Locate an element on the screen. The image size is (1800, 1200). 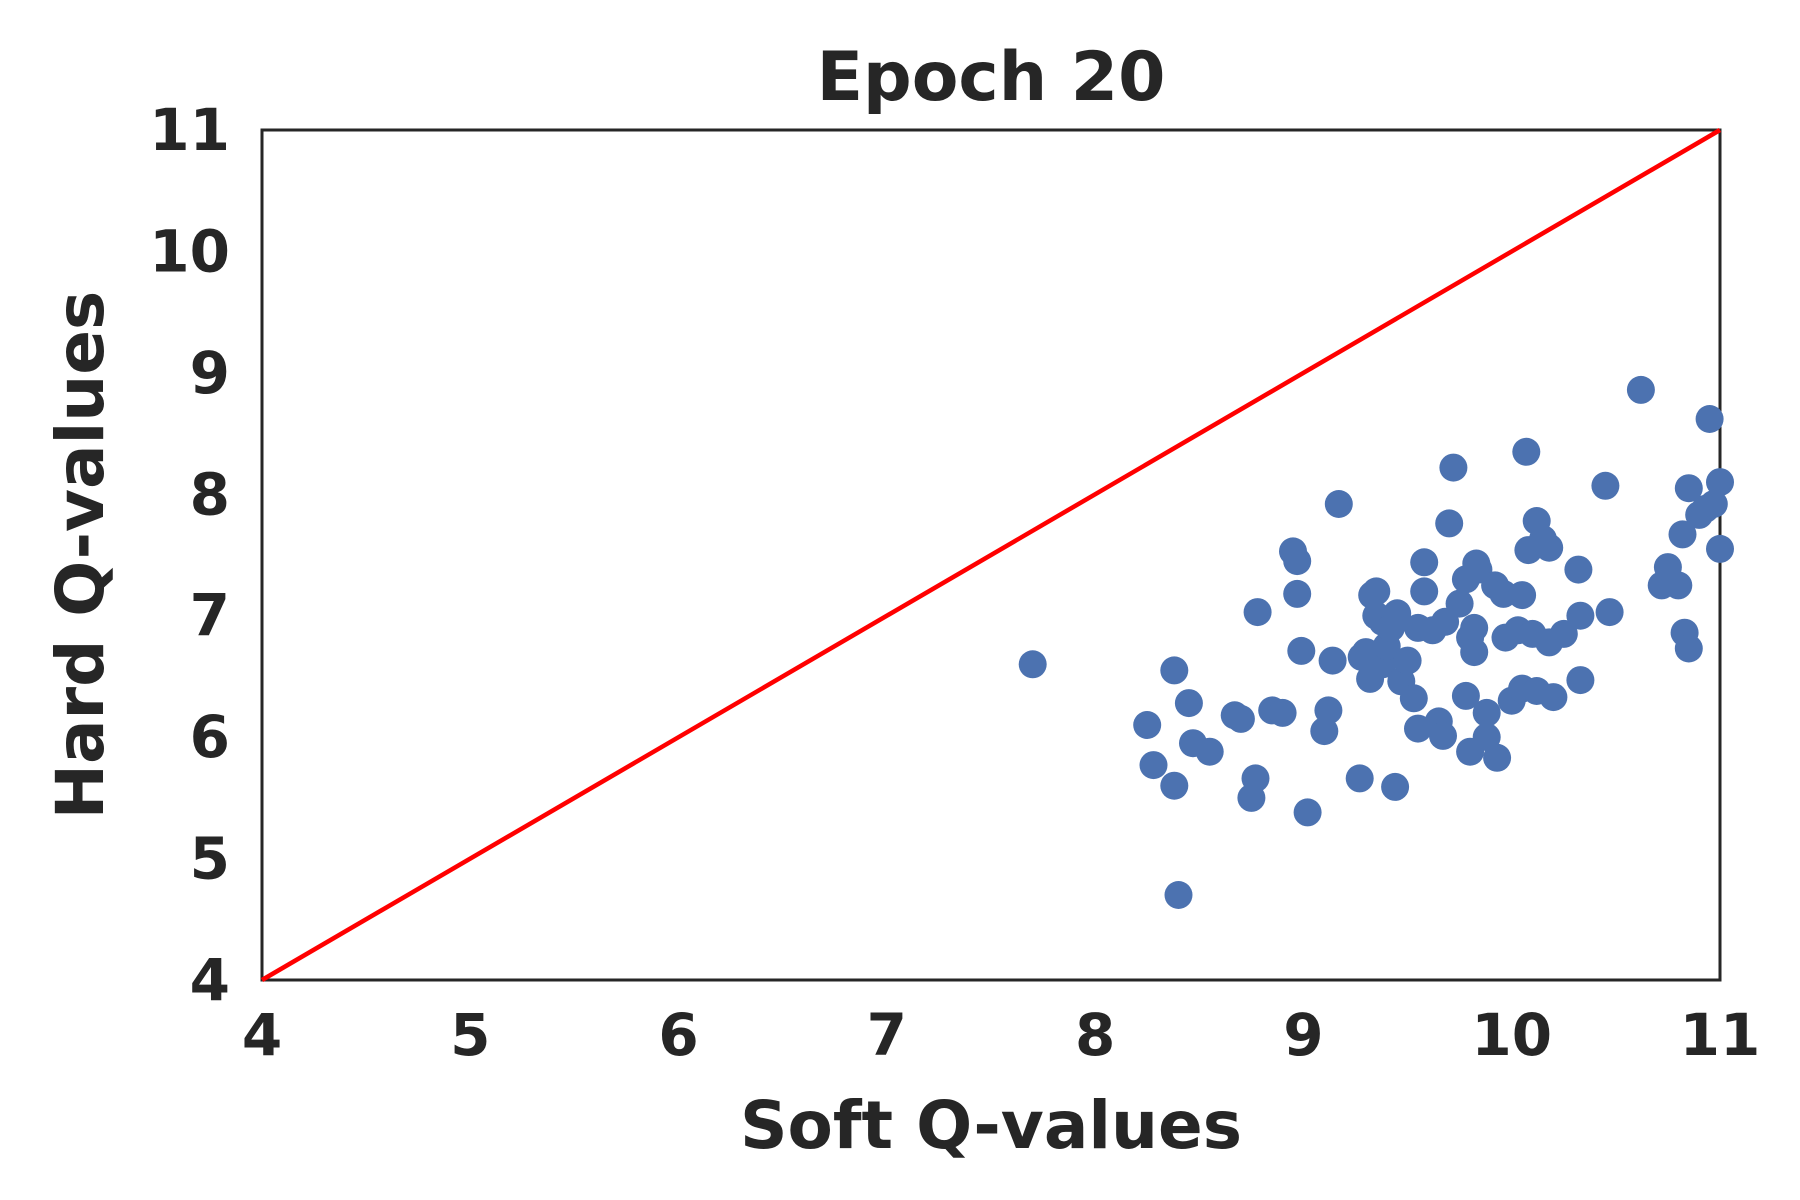
x-tick-label: 8 is located at coordinates (1095, 1035).